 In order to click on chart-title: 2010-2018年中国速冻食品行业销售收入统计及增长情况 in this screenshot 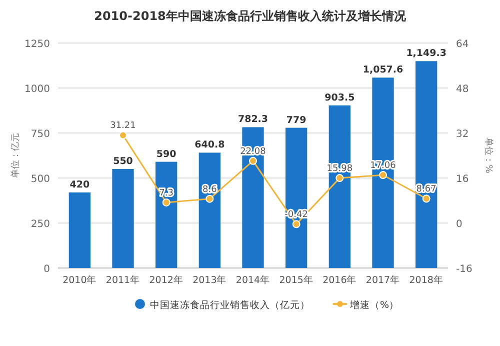, I will do `click(250, 16)`.